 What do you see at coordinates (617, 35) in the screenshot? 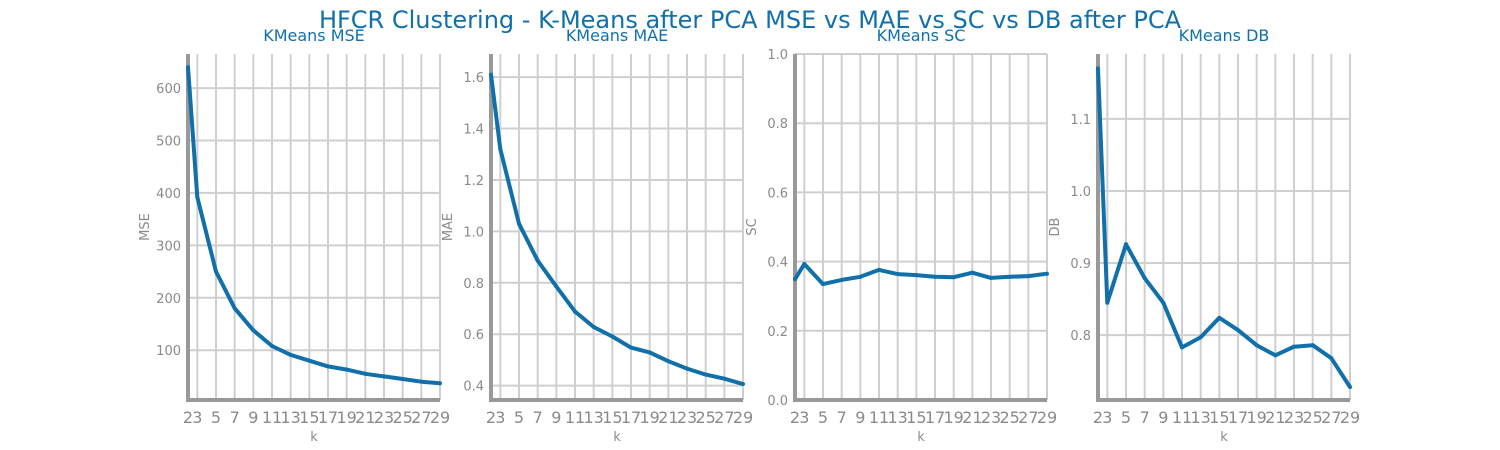
I see `subplot-title: KMeans MAE` at bounding box center [617, 35].